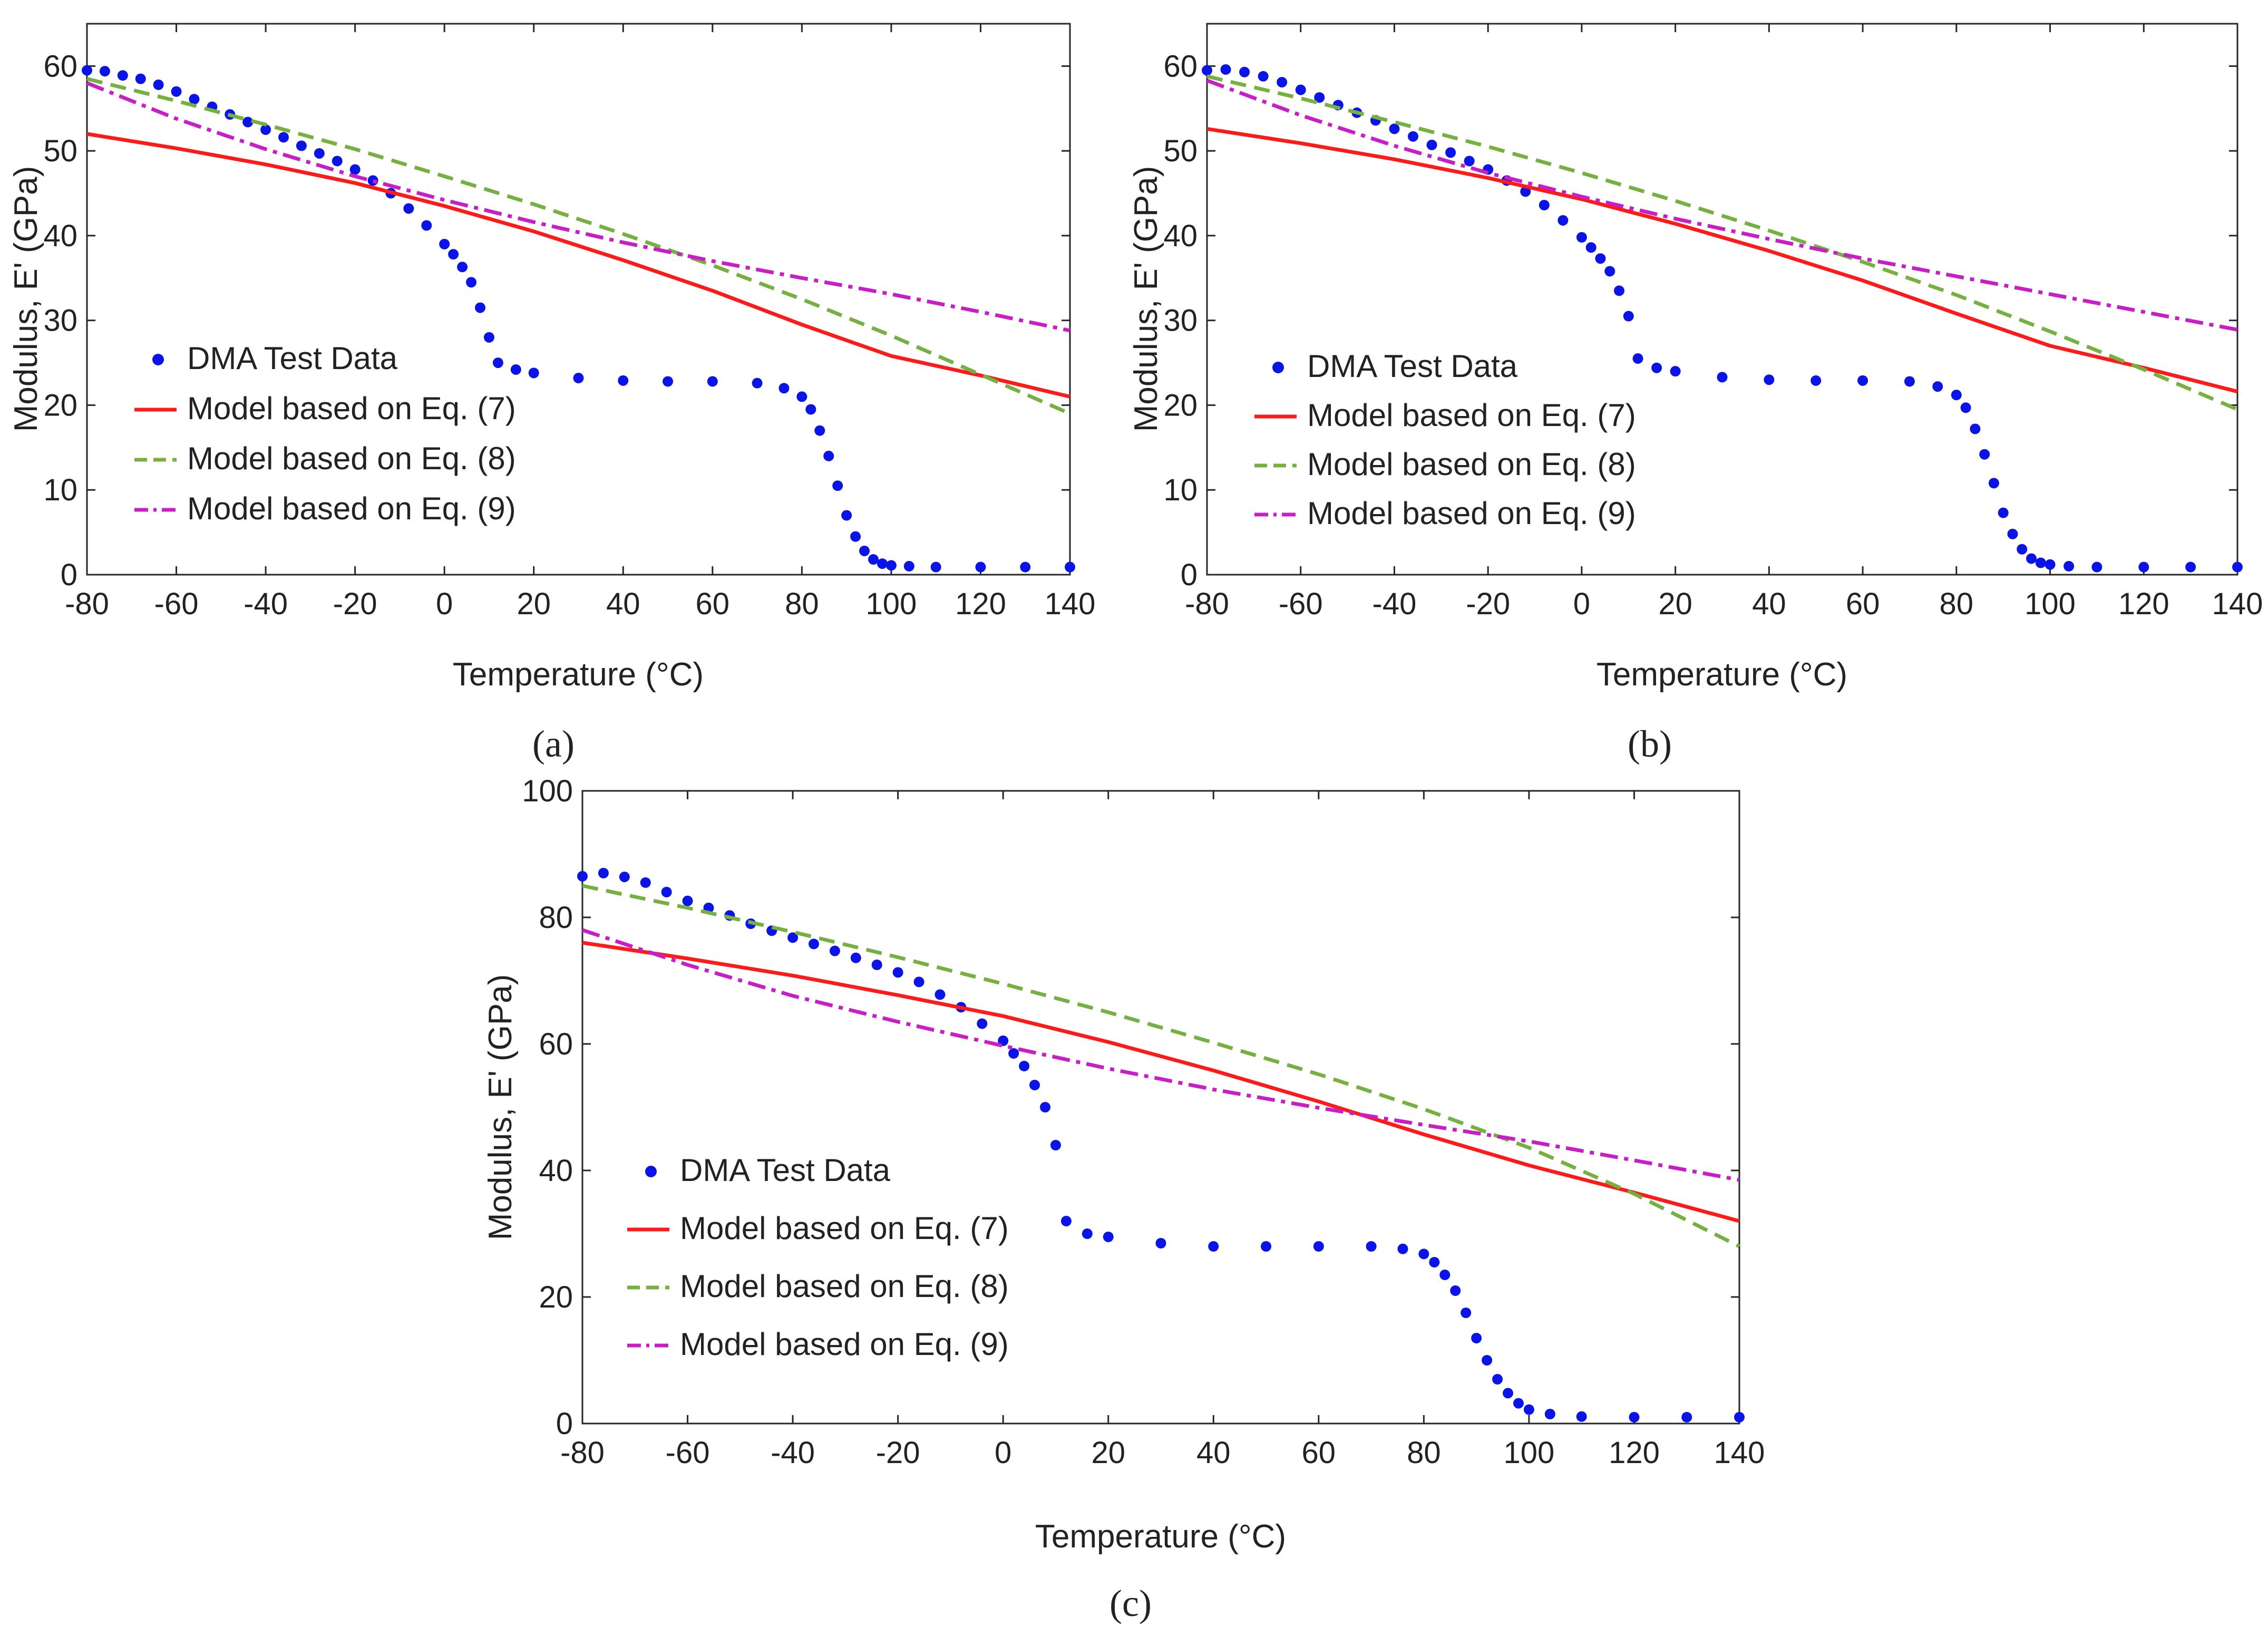 The width and height of the screenshot is (2268, 1636). What do you see at coordinates (444, 604) in the screenshot?
I see `chart-a-xtick-label: 0` at bounding box center [444, 604].